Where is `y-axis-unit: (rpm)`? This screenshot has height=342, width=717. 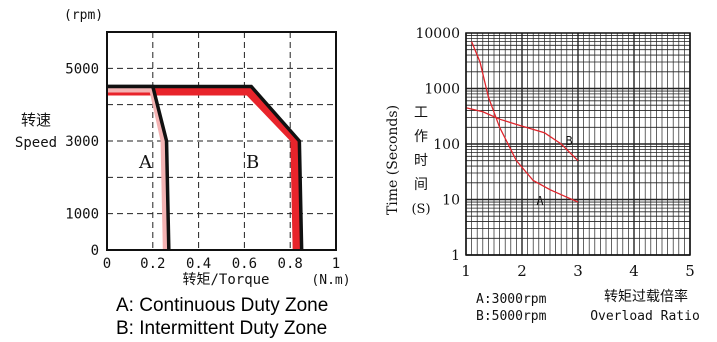 y-axis-unit: (rpm) is located at coordinates (83, 15).